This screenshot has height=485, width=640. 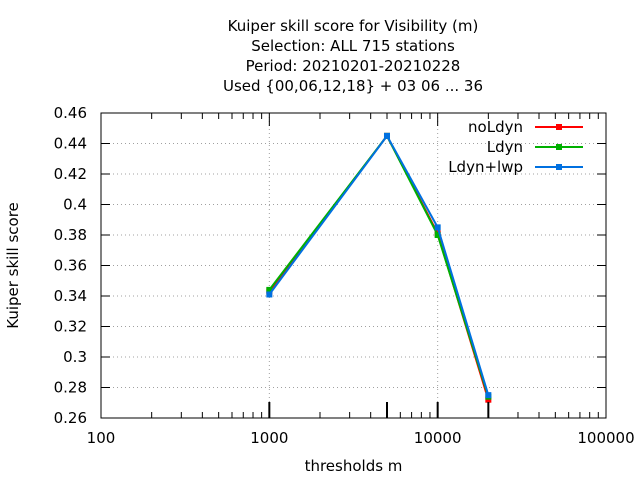 I want to click on title-line: Kuiper skill score for Visibility (m), so click(x=353, y=26).